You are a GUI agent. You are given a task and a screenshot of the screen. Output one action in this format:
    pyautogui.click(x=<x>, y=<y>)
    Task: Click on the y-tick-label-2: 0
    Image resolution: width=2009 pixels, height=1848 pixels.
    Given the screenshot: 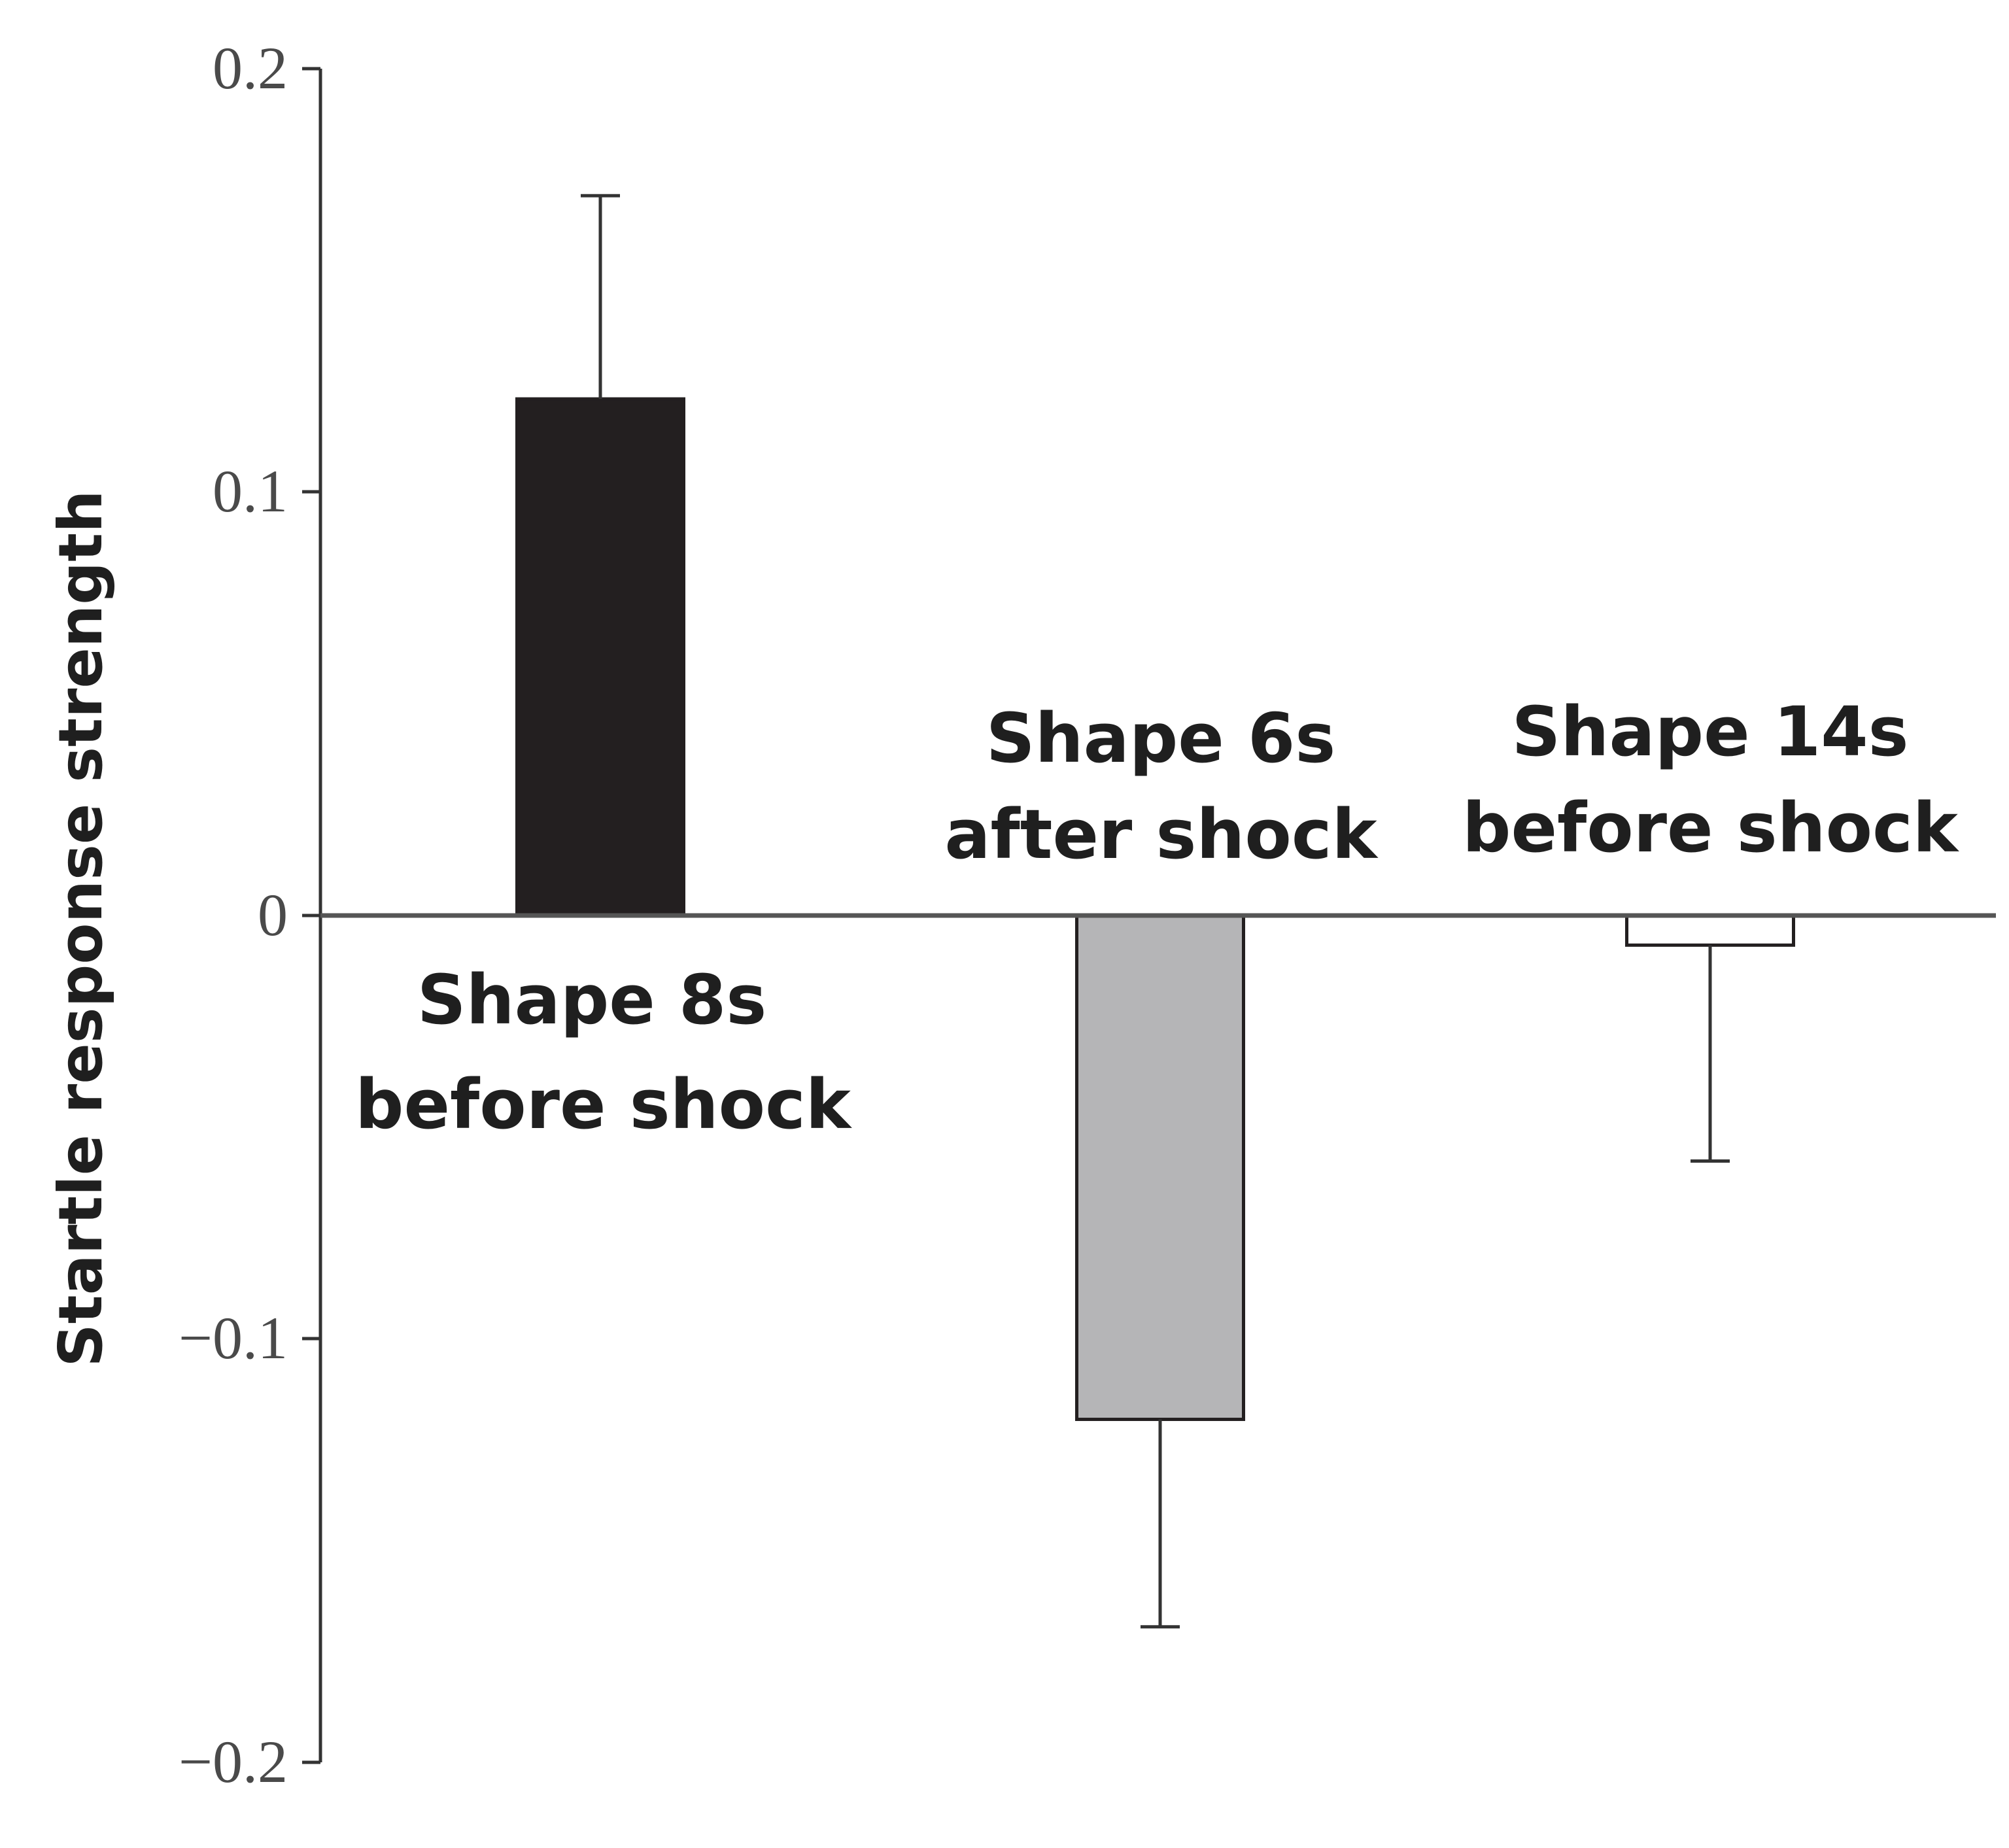 What is the action you would take?
    pyautogui.click(x=273, y=914)
    